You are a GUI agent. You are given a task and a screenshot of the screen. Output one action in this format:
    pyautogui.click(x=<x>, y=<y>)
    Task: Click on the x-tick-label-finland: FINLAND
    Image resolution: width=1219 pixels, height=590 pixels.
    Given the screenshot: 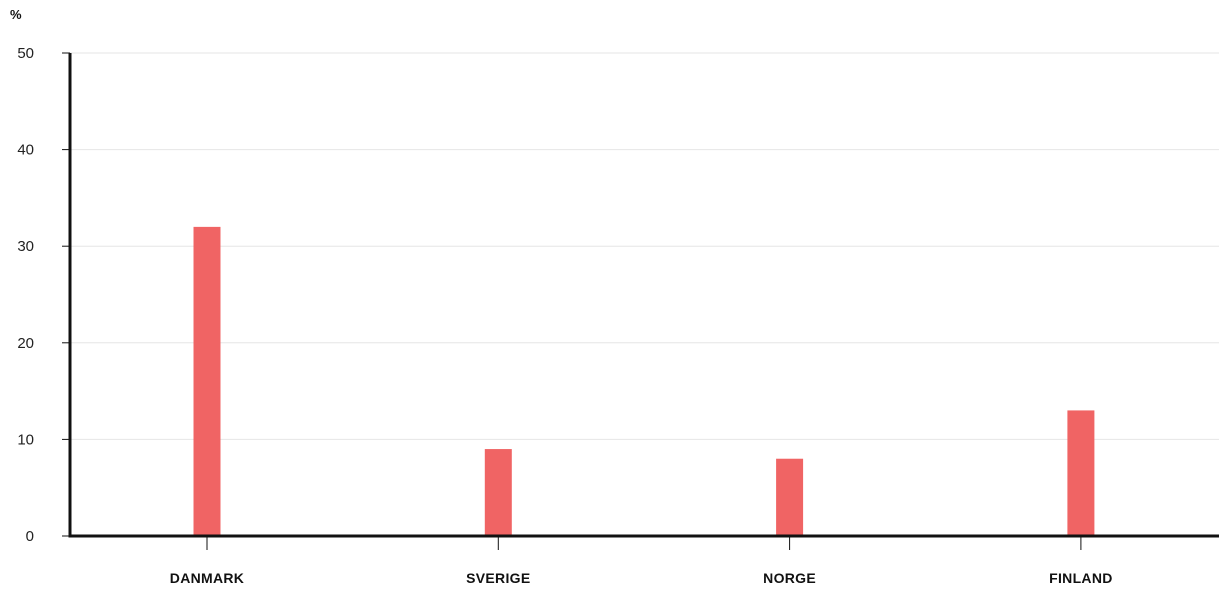 What is the action you would take?
    pyautogui.click(x=1081, y=578)
    